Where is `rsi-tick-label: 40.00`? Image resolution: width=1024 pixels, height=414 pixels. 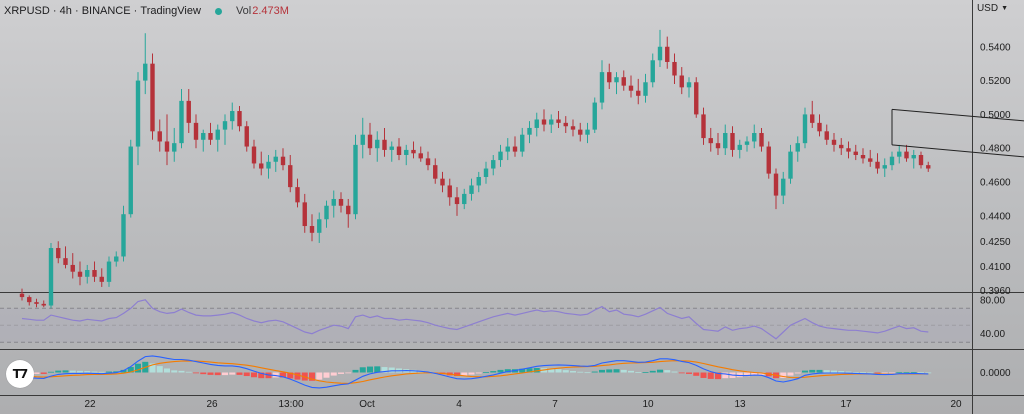
rsi-tick-label: 40.00 is located at coordinates (992, 334).